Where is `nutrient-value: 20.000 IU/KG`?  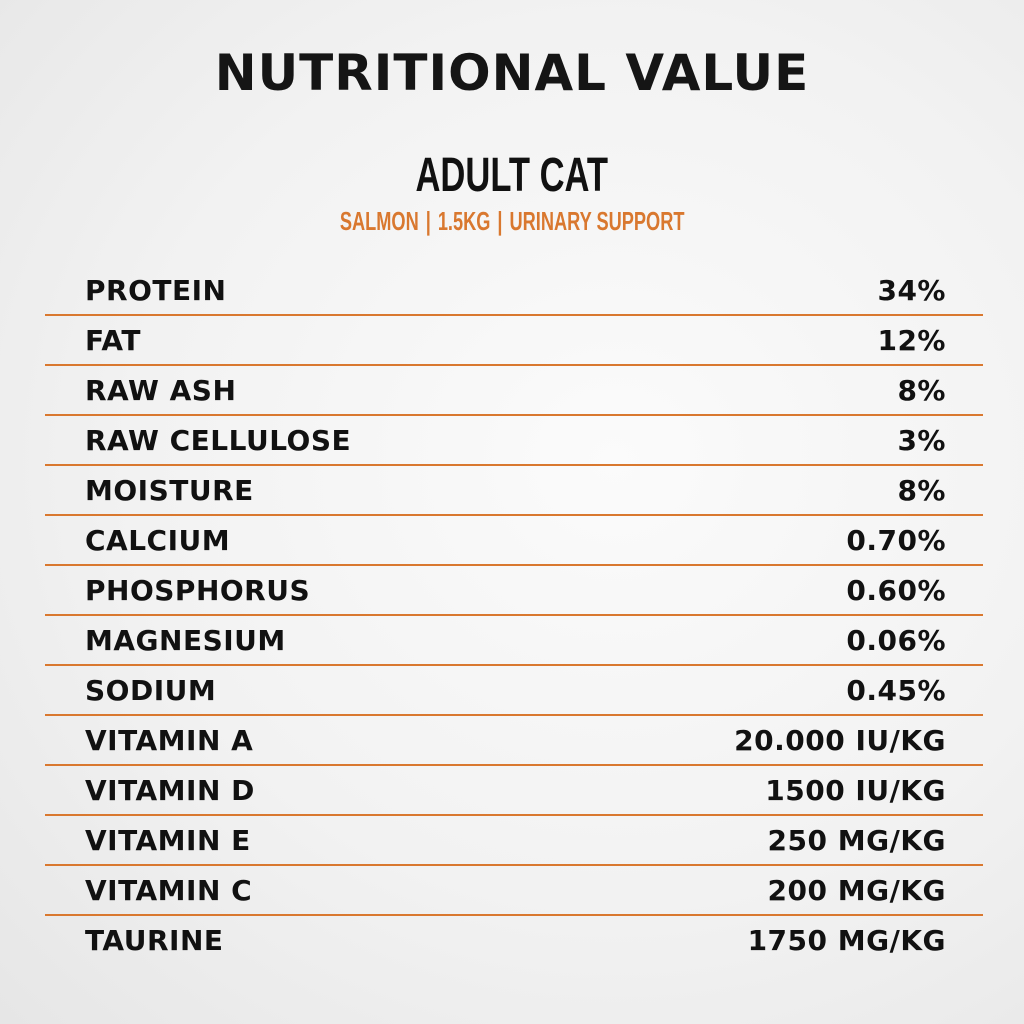
nutrient-value: 20.000 IU/KG is located at coordinates (840, 740).